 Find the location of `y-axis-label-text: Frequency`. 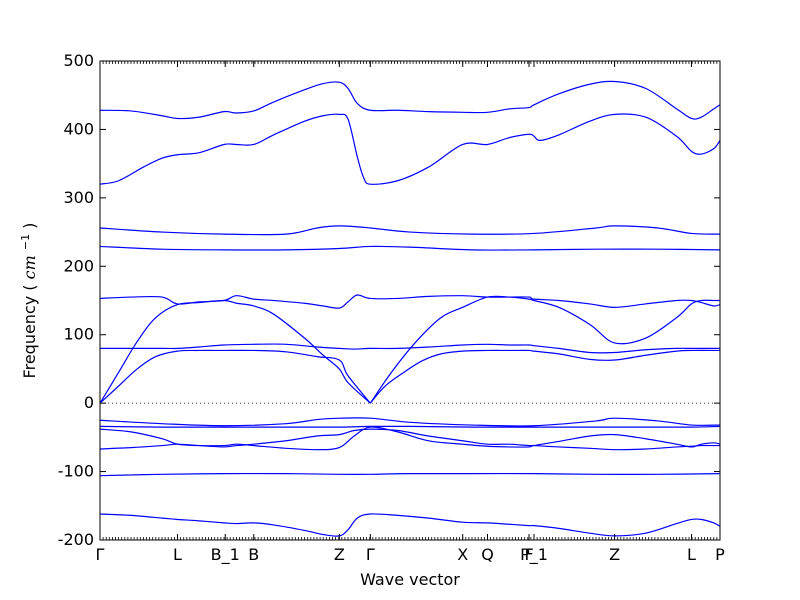

y-axis-label-text: Frequency is located at coordinates (29, 337).